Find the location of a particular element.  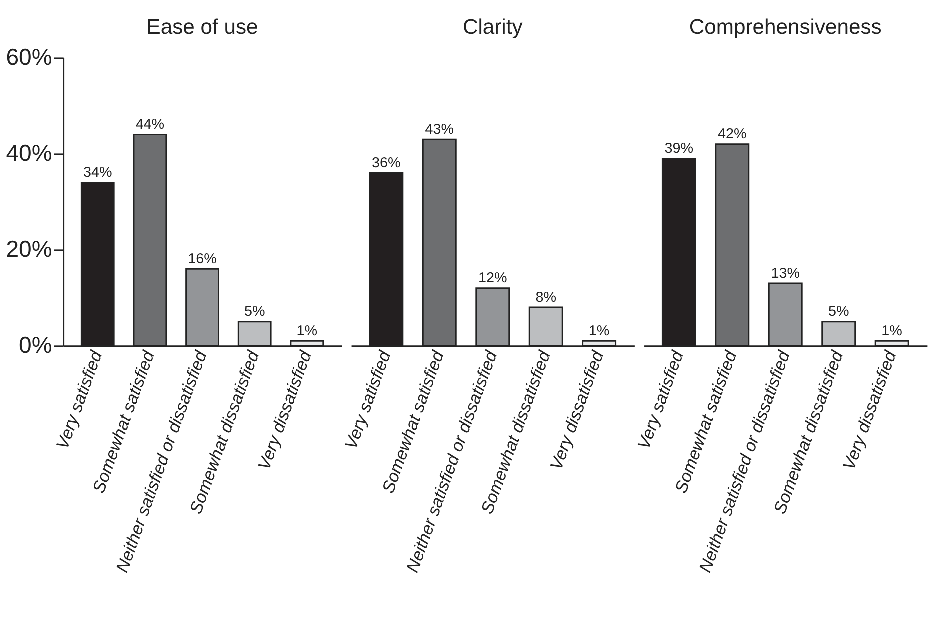

y-tick-label: 0% is located at coordinates (35, 345).